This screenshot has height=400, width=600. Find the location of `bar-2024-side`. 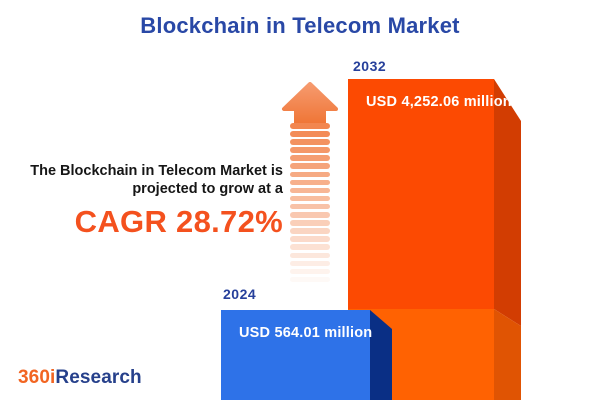

bar-2024-side is located at coordinates (381, 355).